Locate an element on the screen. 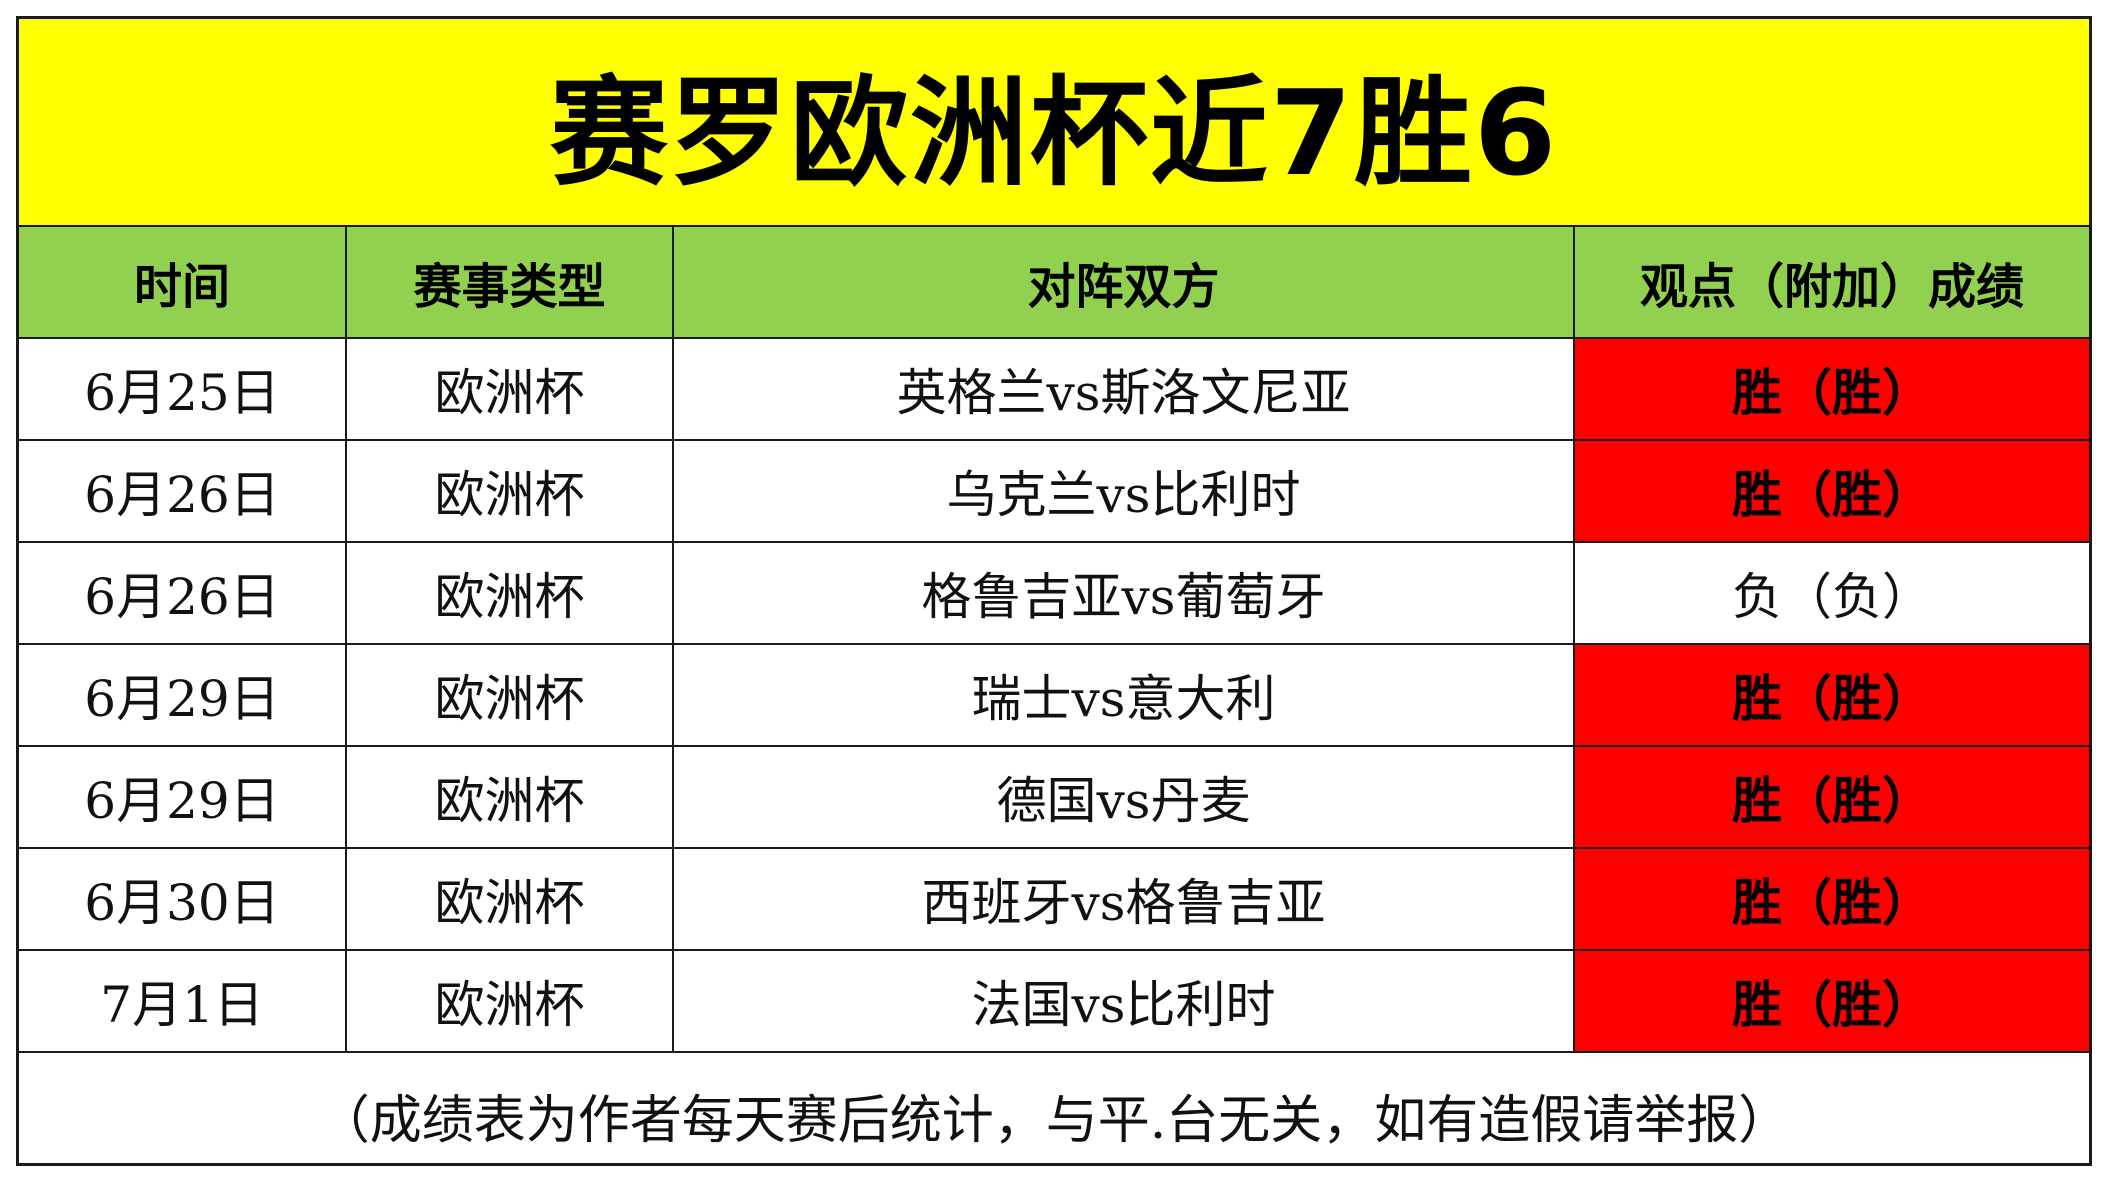  table-row: 6月30日 欧洲杯 西班牙vs格鲁吉亚 胜（胜） is located at coordinates (1054, 899).